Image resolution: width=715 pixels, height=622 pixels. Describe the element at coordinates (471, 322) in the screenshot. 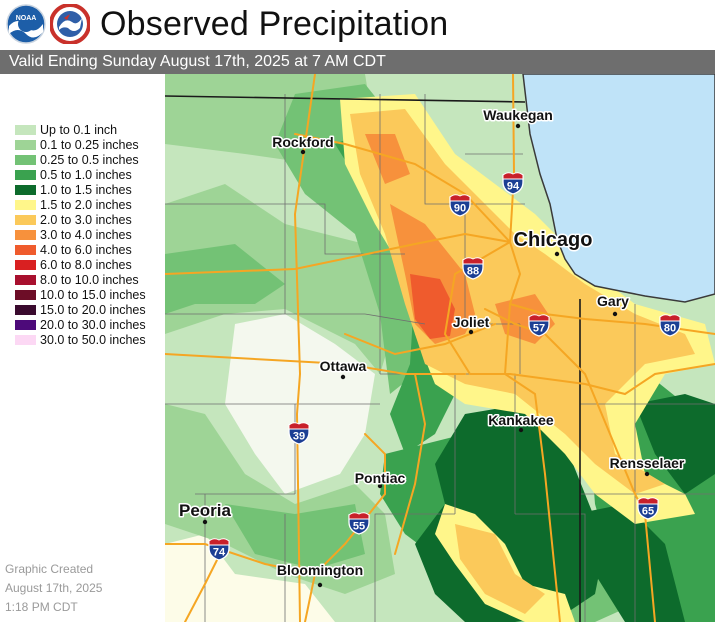

I see `city-label-joliet: Joliet` at that location.